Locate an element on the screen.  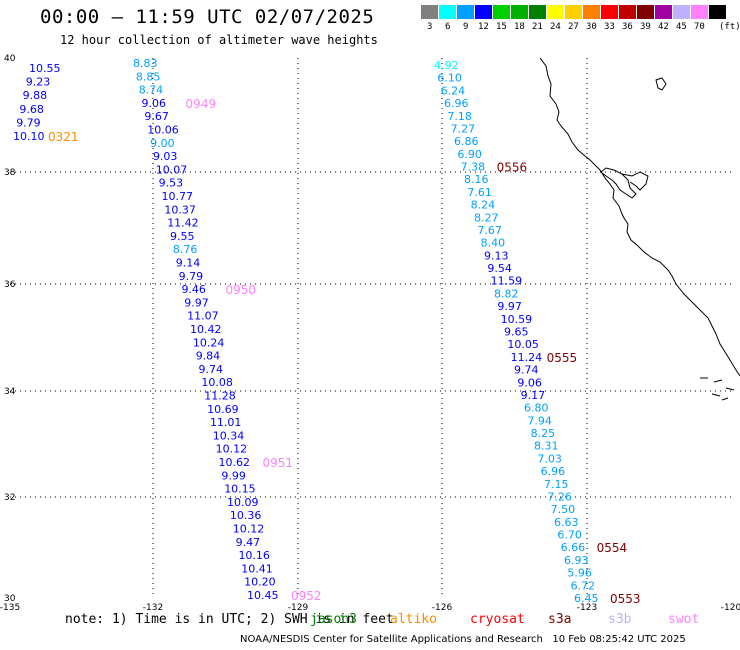
scale-label: 12 is located at coordinates (483, 27).